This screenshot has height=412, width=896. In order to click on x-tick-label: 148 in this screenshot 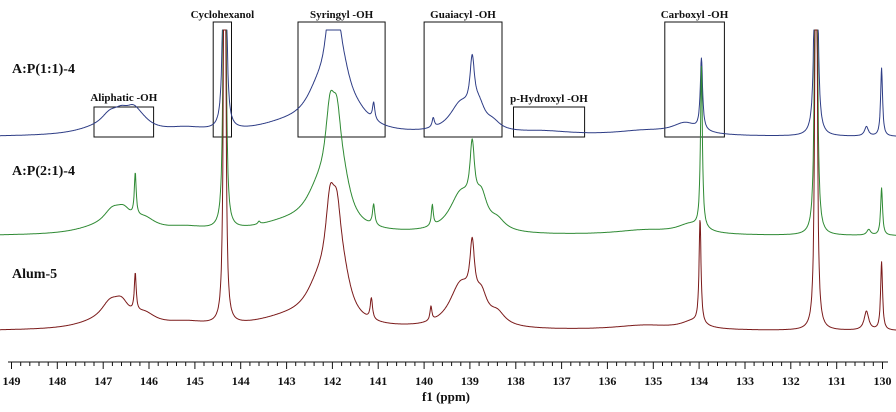, I will do `click(57, 381)`.